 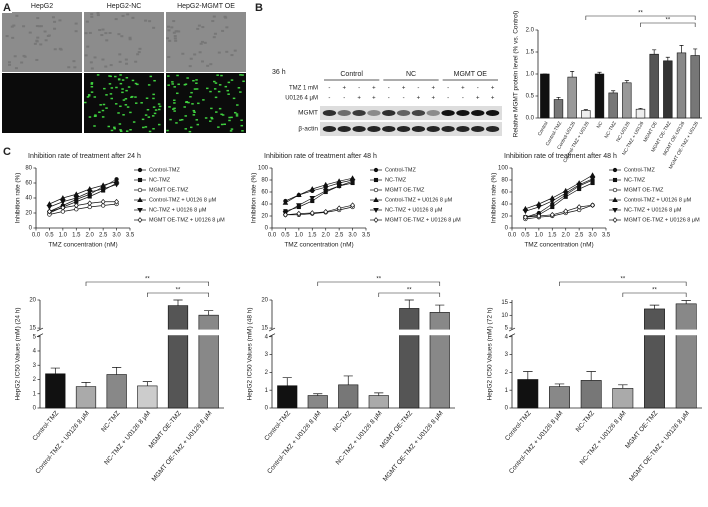 I want to click on y-tick-label: 3, so click(x=507, y=355).